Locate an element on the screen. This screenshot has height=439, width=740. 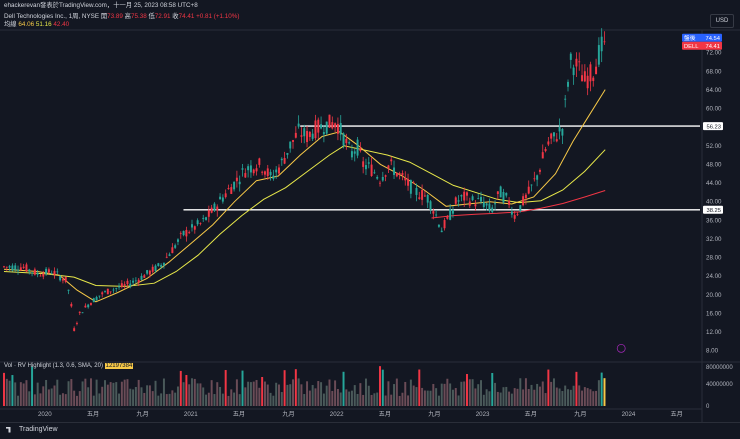
ma-slow-line is located at coordinates (518, 204).